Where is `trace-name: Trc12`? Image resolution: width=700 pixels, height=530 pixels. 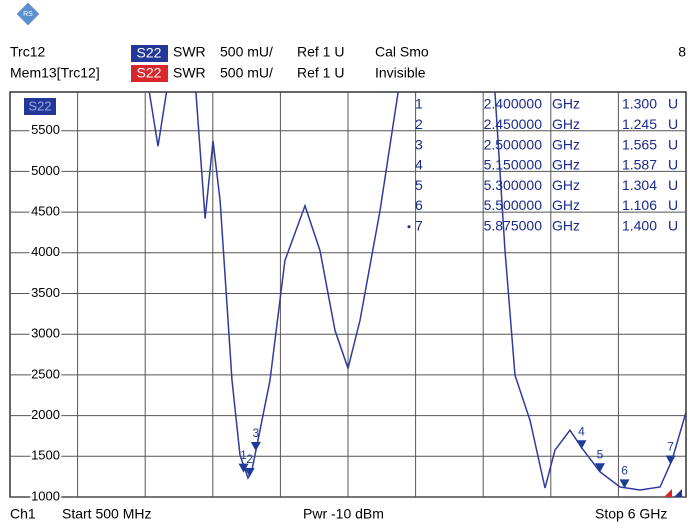
trace-name: Trc12 is located at coordinates (27, 52).